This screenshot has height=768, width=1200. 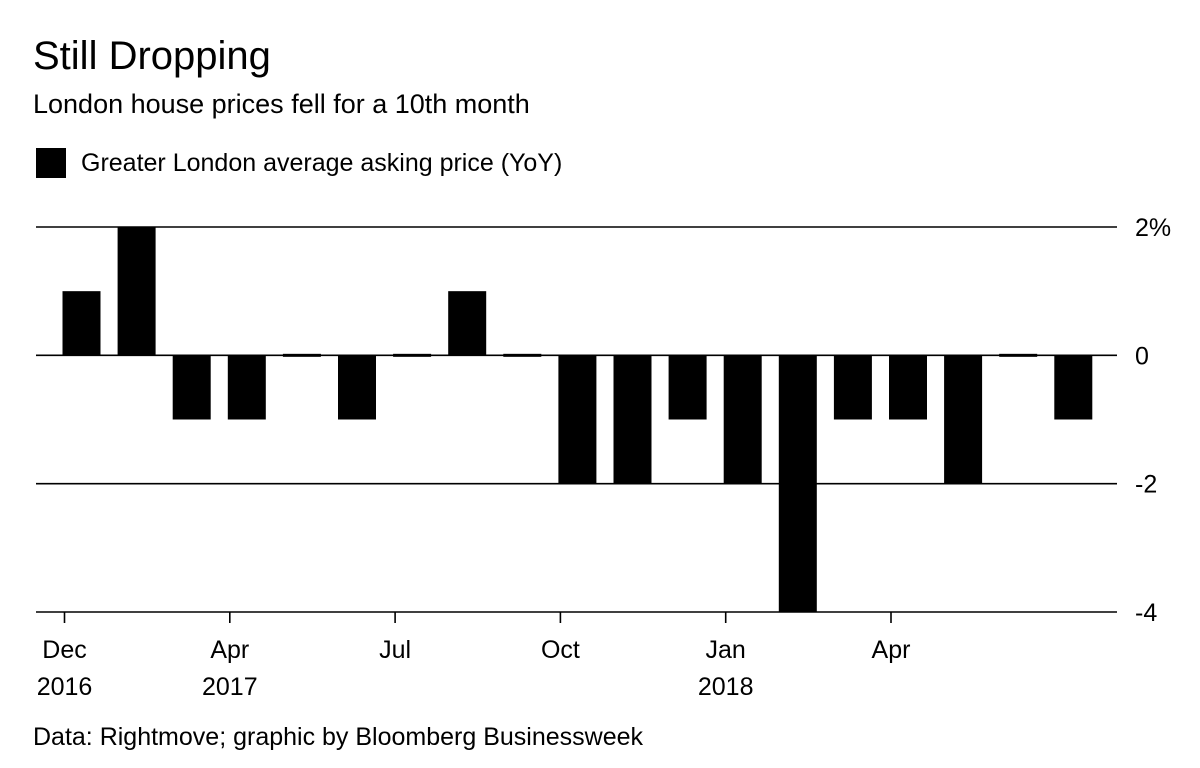 What do you see at coordinates (1146, 613) in the screenshot?
I see `y-tick-label: -4` at bounding box center [1146, 613].